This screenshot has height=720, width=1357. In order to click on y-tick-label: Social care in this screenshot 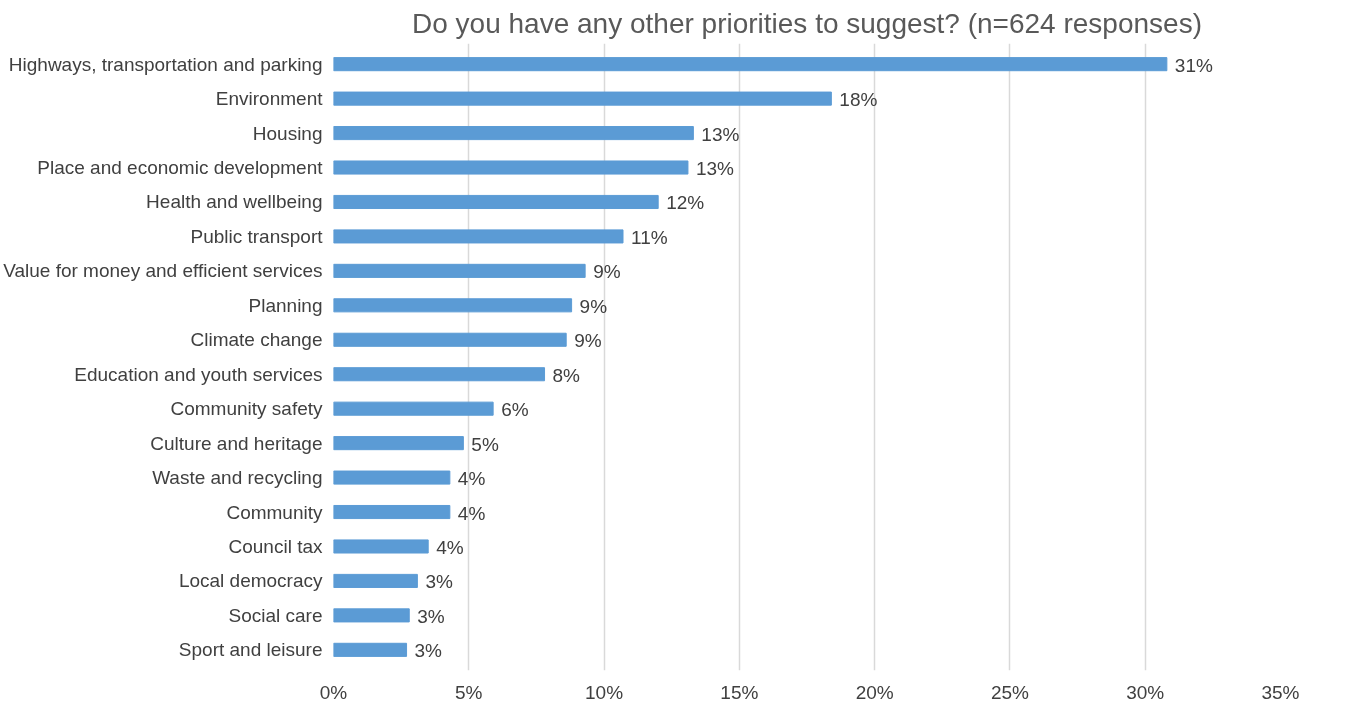, I will do `click(275, 615)`.